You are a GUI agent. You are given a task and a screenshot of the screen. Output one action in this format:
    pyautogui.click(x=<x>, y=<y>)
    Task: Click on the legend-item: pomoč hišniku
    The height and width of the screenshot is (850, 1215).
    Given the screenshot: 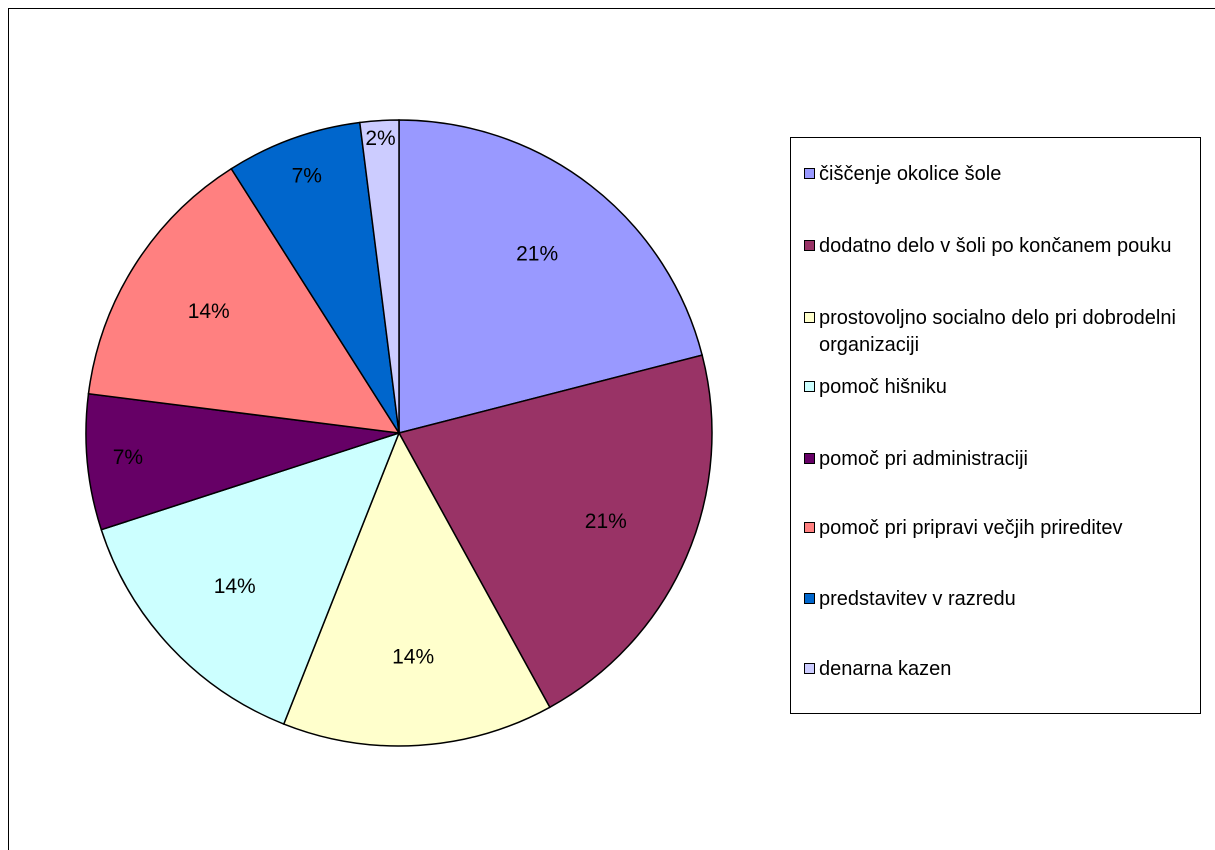 What is the action you would take?
    pyautogui.click(x=998, y=387)
    